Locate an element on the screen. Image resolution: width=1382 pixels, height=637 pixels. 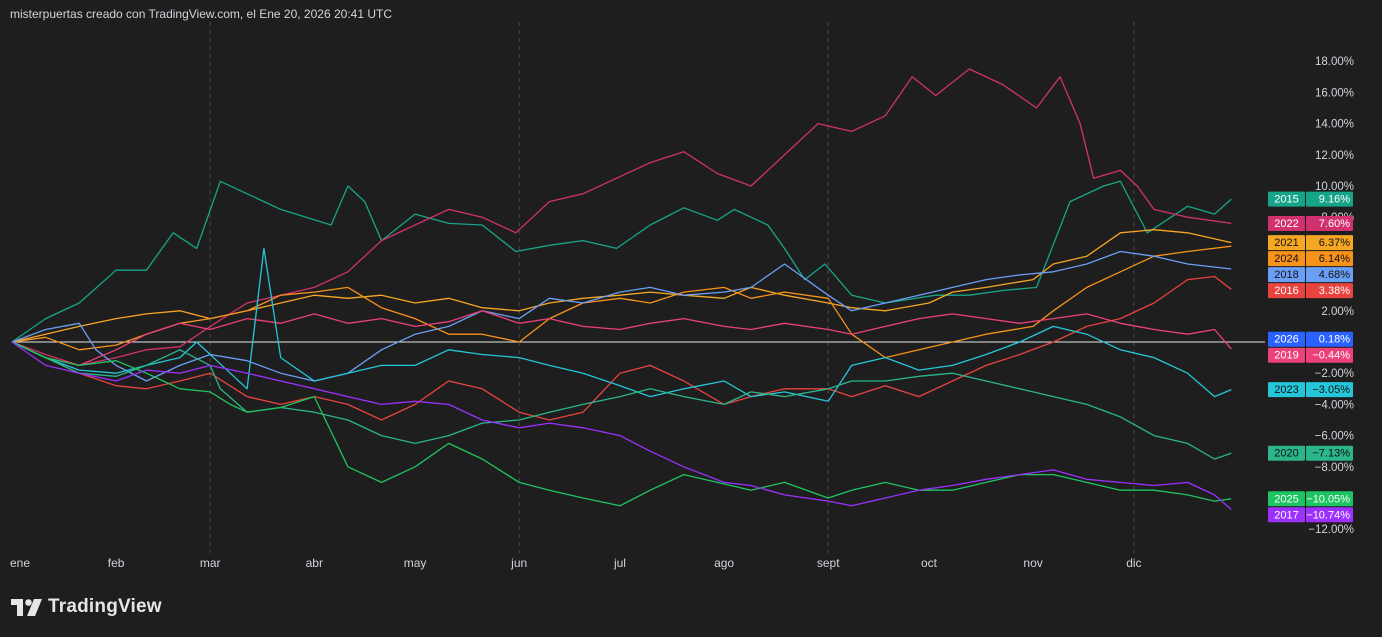
y-tick-label: 14.00% is located at coordinates (1334, 125).